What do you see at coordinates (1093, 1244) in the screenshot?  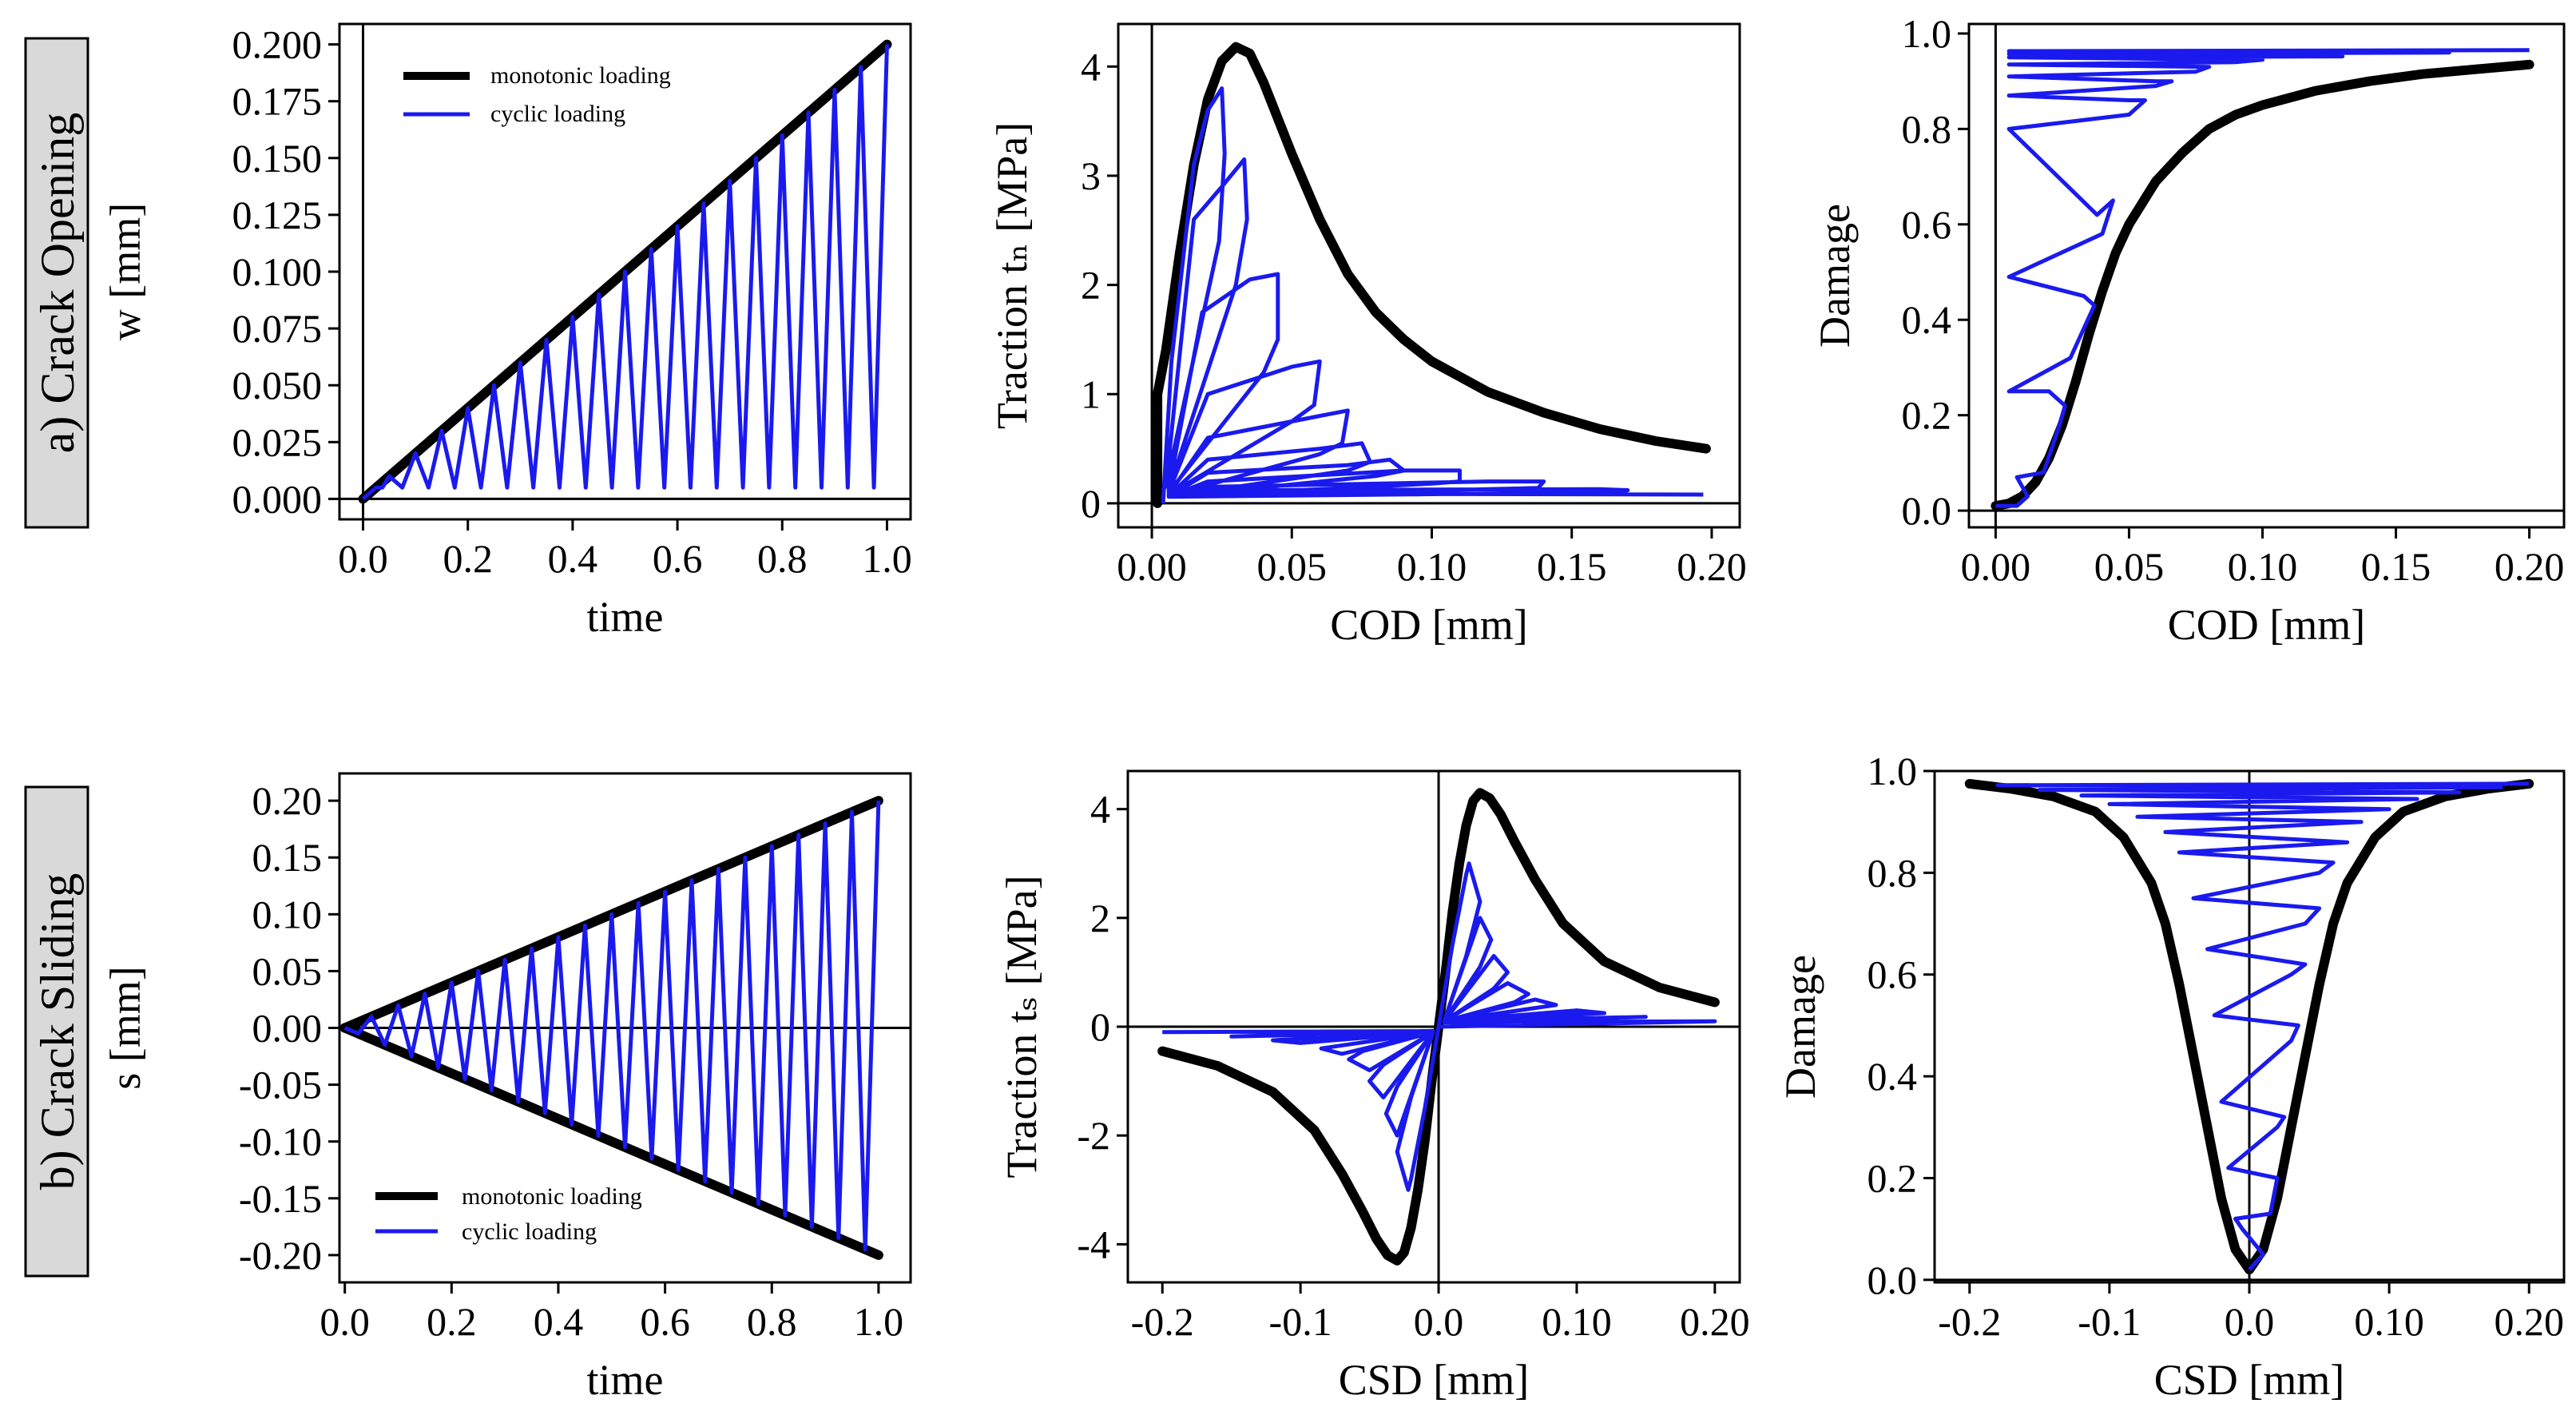 I see `y-tick-label: -4` at bounding box center [1093, 1244].